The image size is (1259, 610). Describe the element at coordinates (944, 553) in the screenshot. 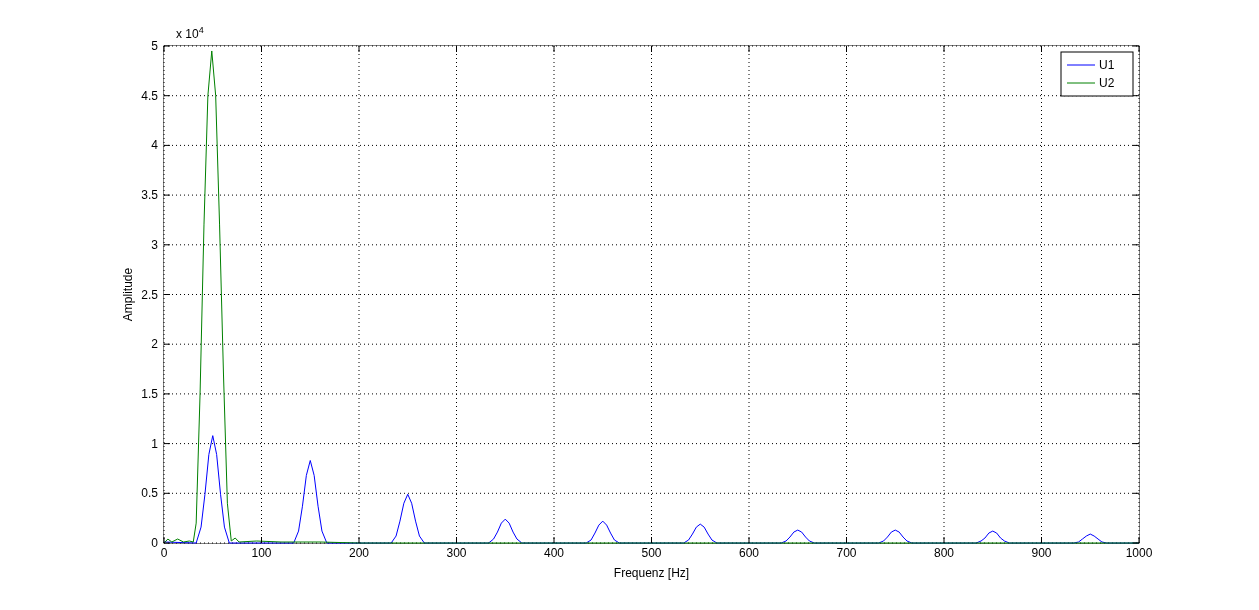

I see `x-tick-label: 800` at that location.